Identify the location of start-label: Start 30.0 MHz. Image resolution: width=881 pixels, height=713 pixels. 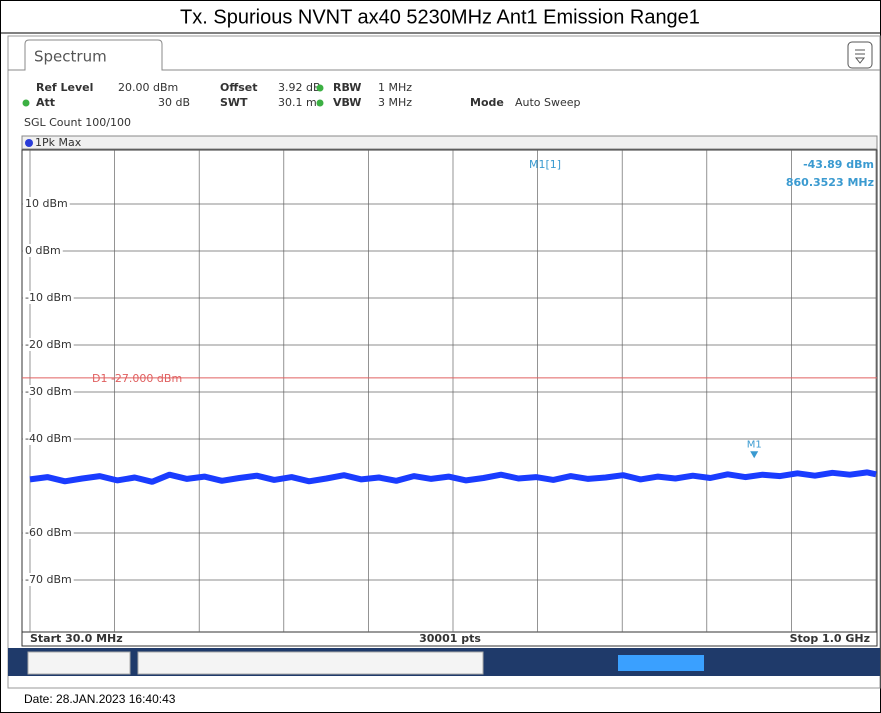
(76, 638).